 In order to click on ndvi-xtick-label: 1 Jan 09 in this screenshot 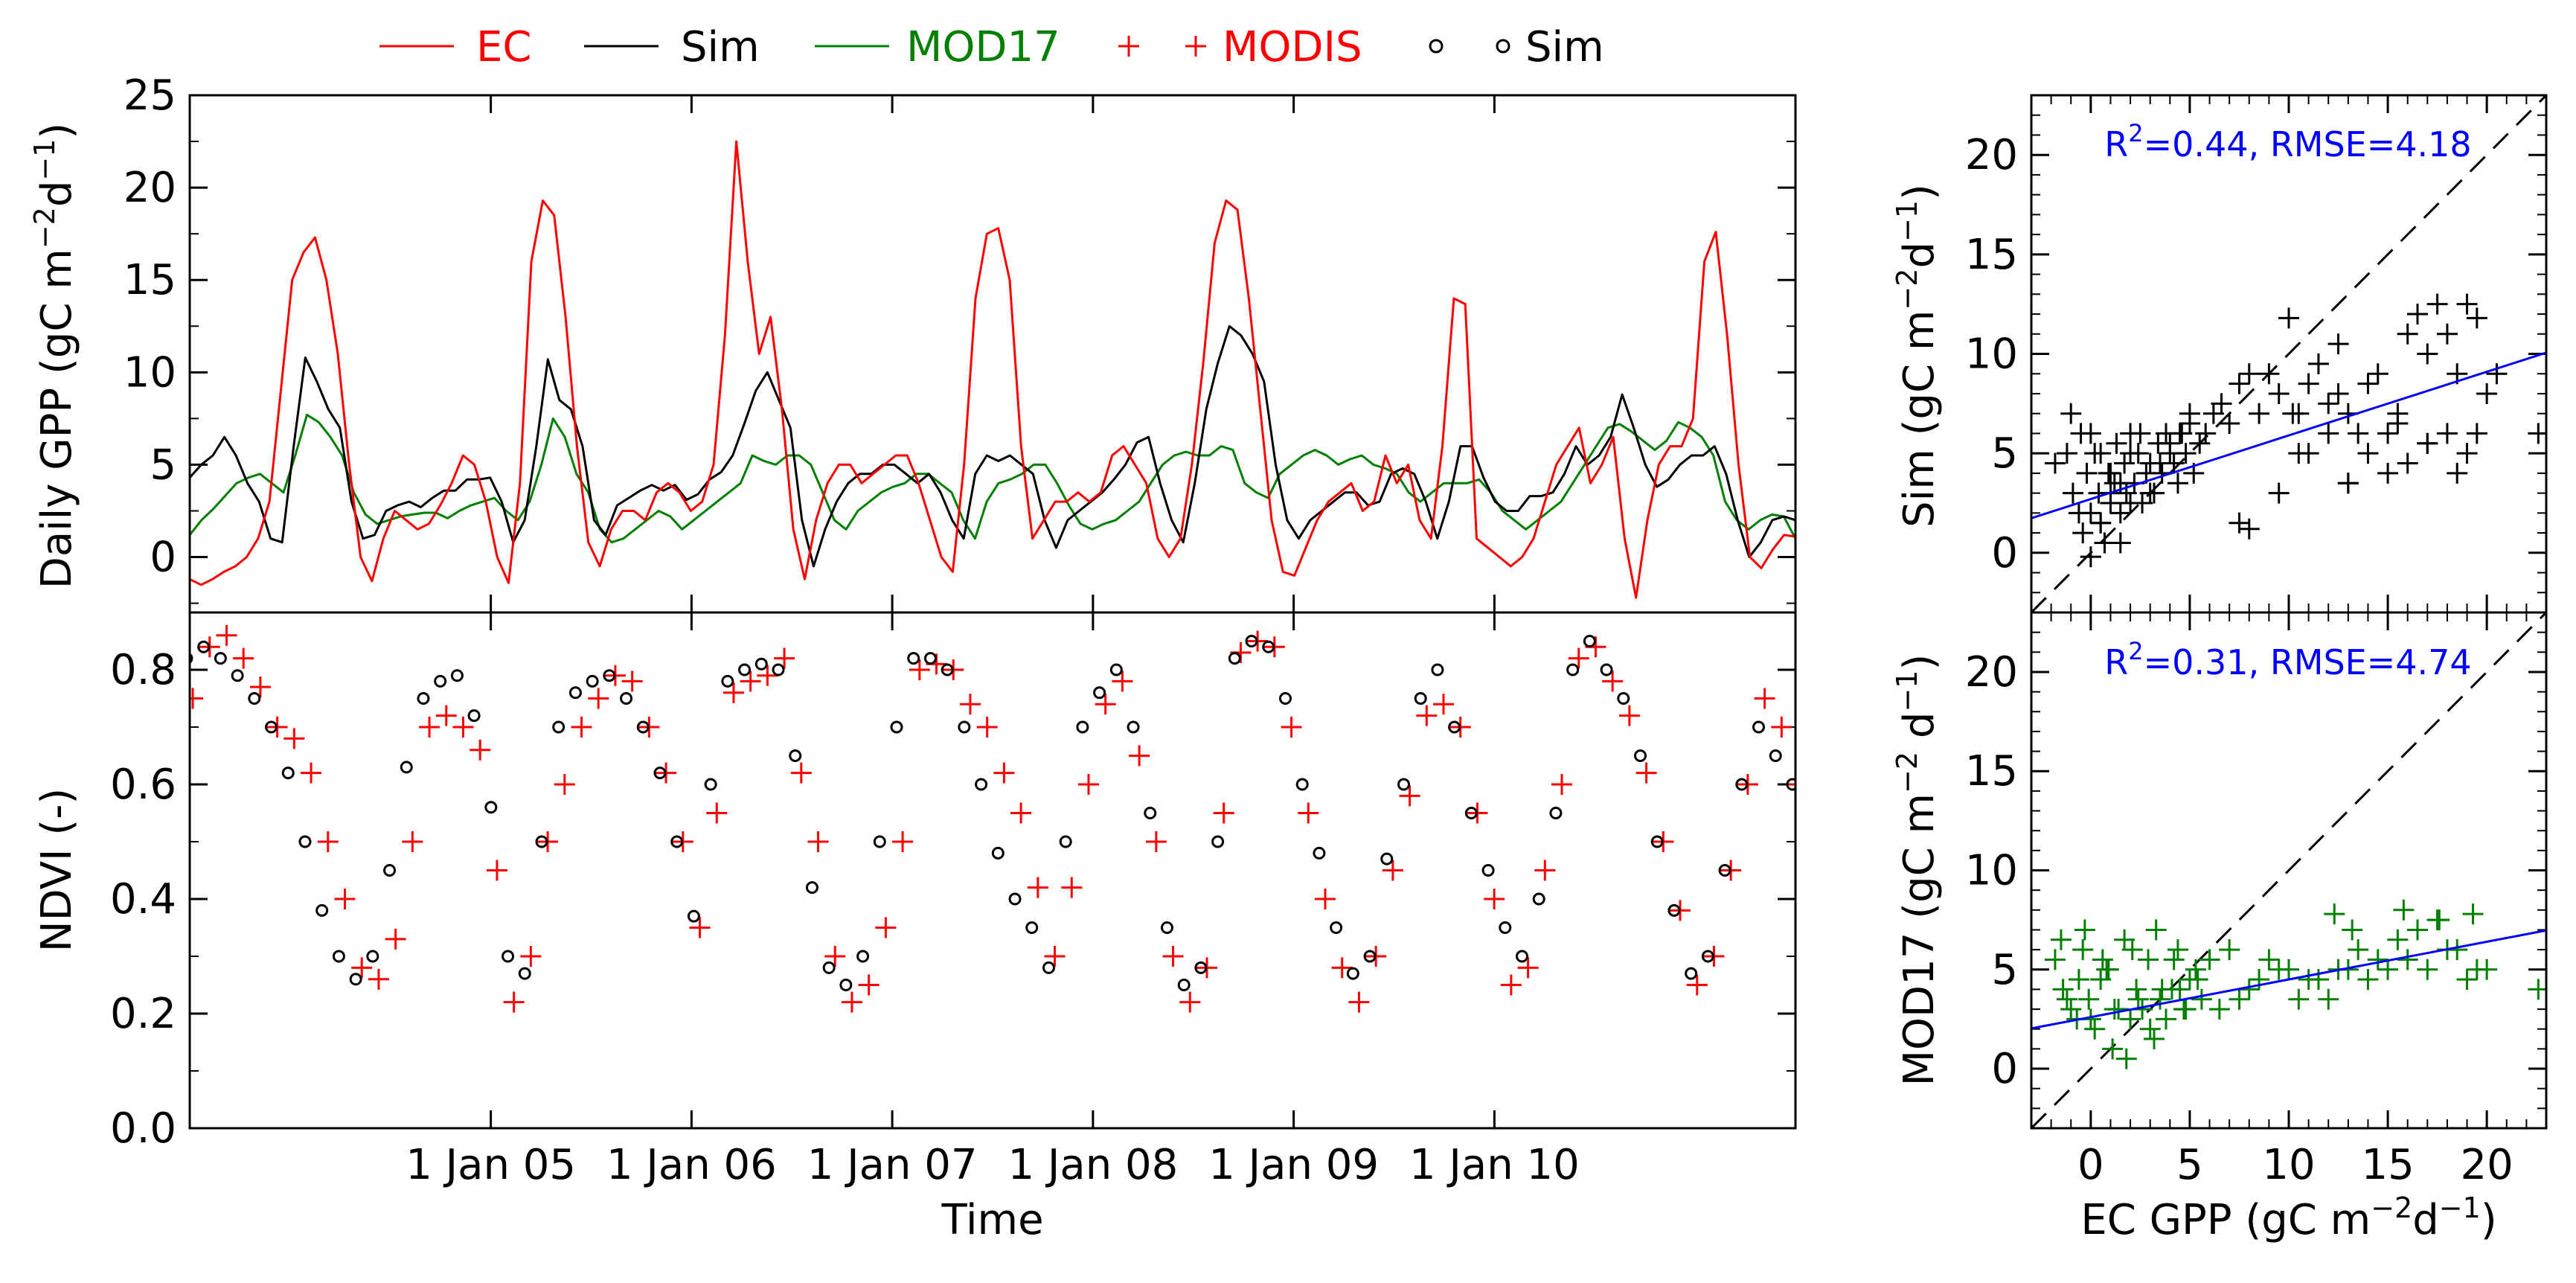, I will do `click(1293, 1165)`.